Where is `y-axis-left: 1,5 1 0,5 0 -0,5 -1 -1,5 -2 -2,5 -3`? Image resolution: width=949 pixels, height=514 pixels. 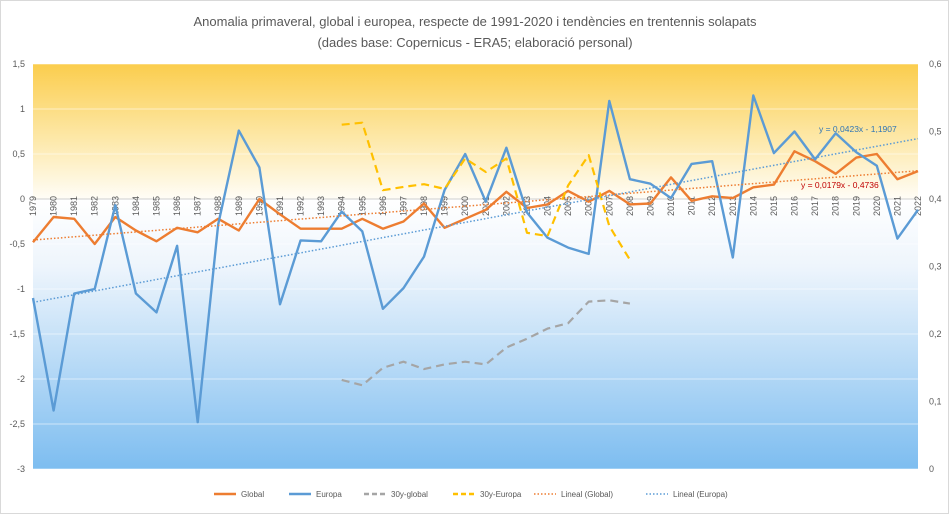
y-axis-left: 1,5 1 0,5 0 -0,5 -1 -1,5 -2 -2,5 -3 is located at coordinates (17, 266).